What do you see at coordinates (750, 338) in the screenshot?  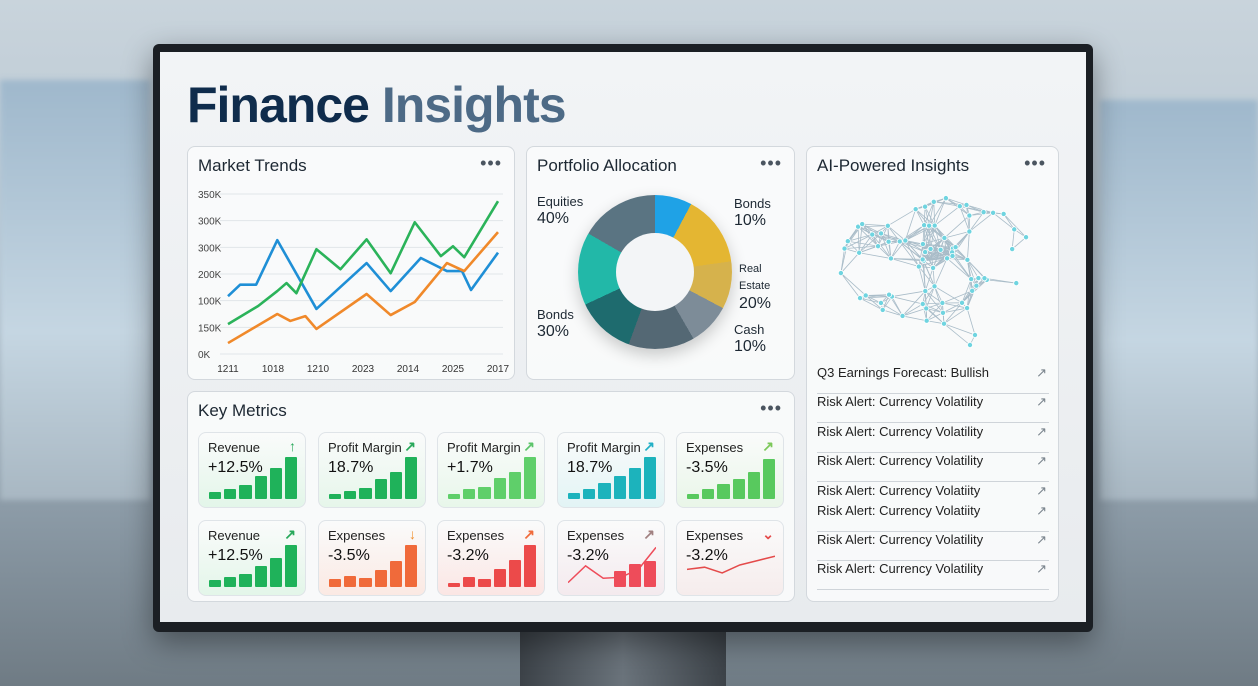 I see `legend-item: Cash 10%` at bounding box center [750, 338].